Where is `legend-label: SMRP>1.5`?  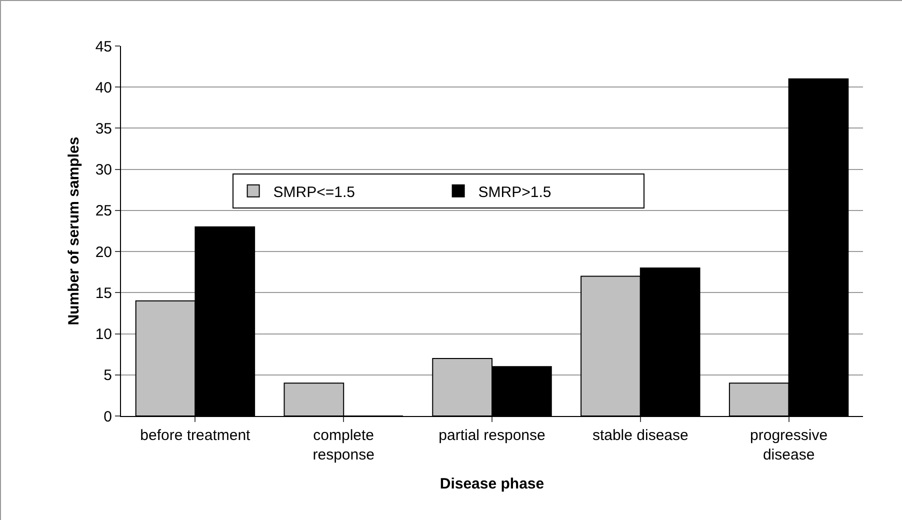 legend-label: SMRP>1.5 is located at coordinates (515, 192).